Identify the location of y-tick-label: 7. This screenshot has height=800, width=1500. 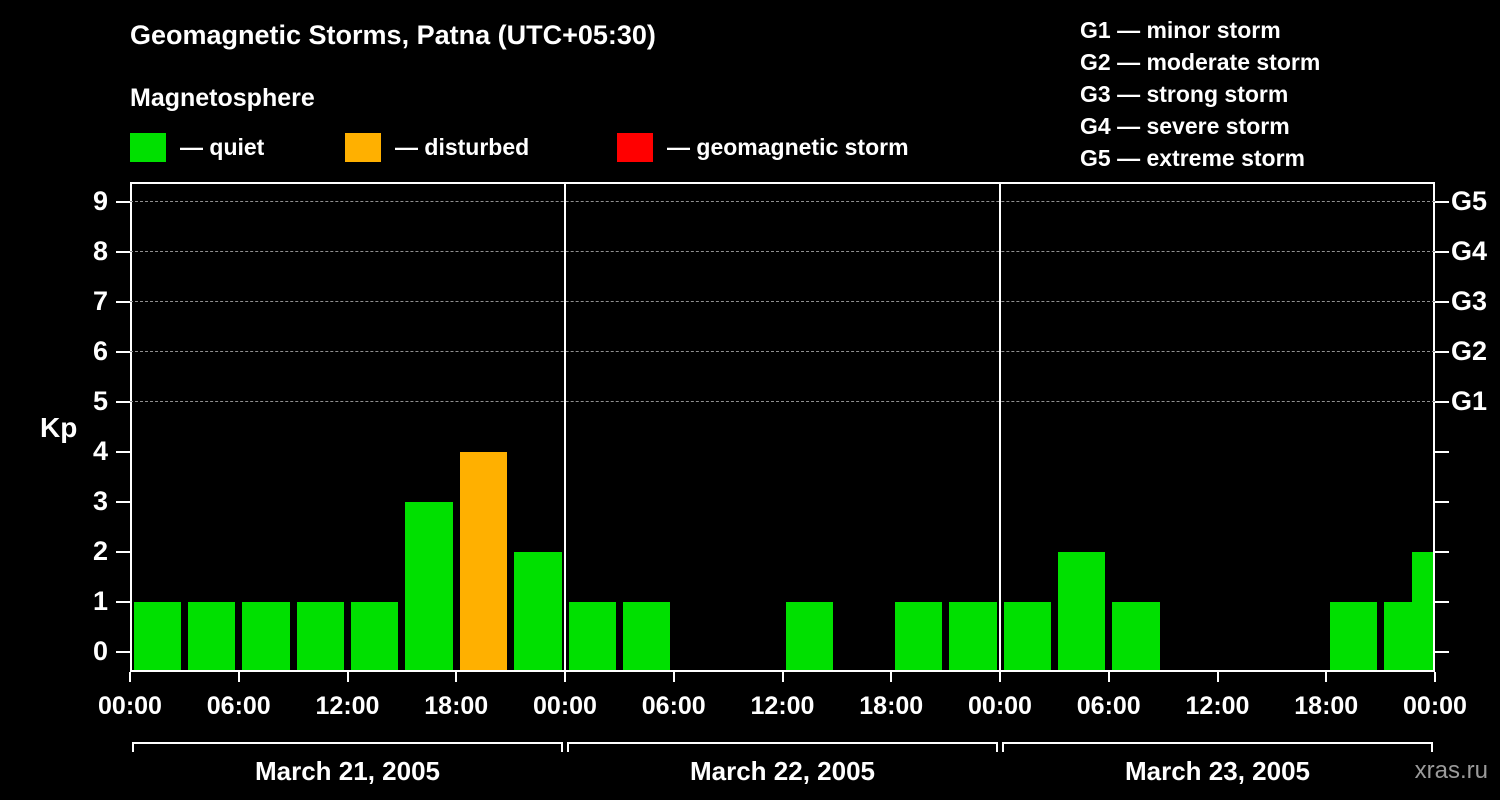
(100, 301).